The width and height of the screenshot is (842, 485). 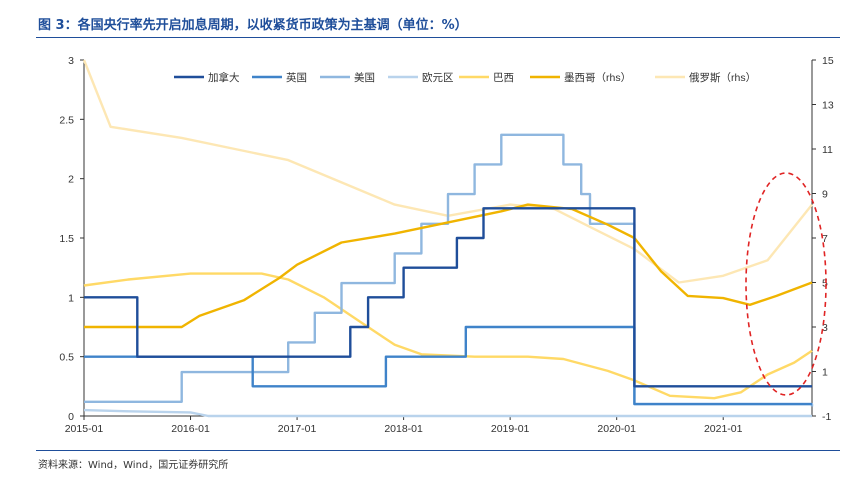 I want to click on source-note: 资料来源：Wind，Wind，国元证券研究所, so click(x=133, y=465).